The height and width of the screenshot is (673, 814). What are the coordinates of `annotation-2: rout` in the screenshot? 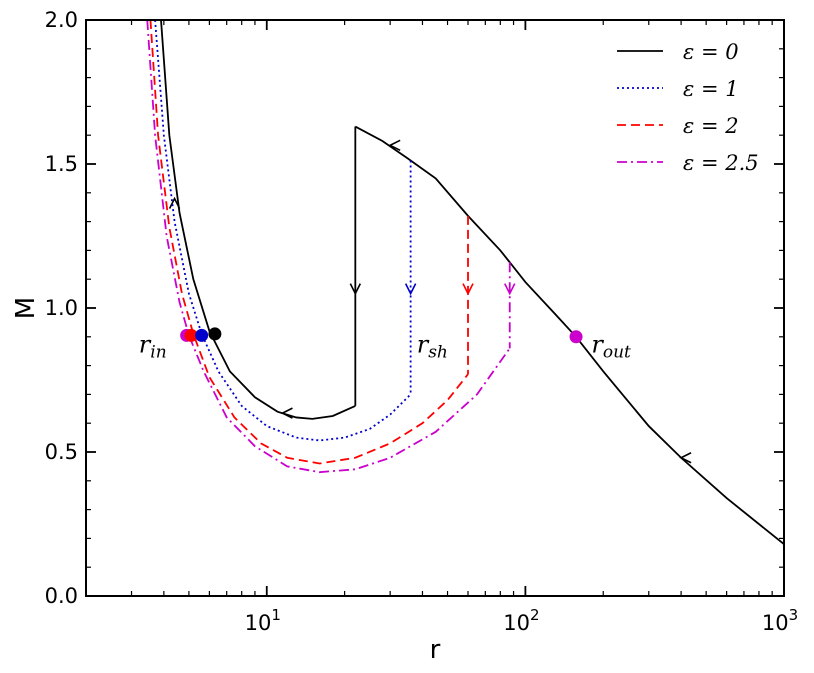 It's located at (611, 347).